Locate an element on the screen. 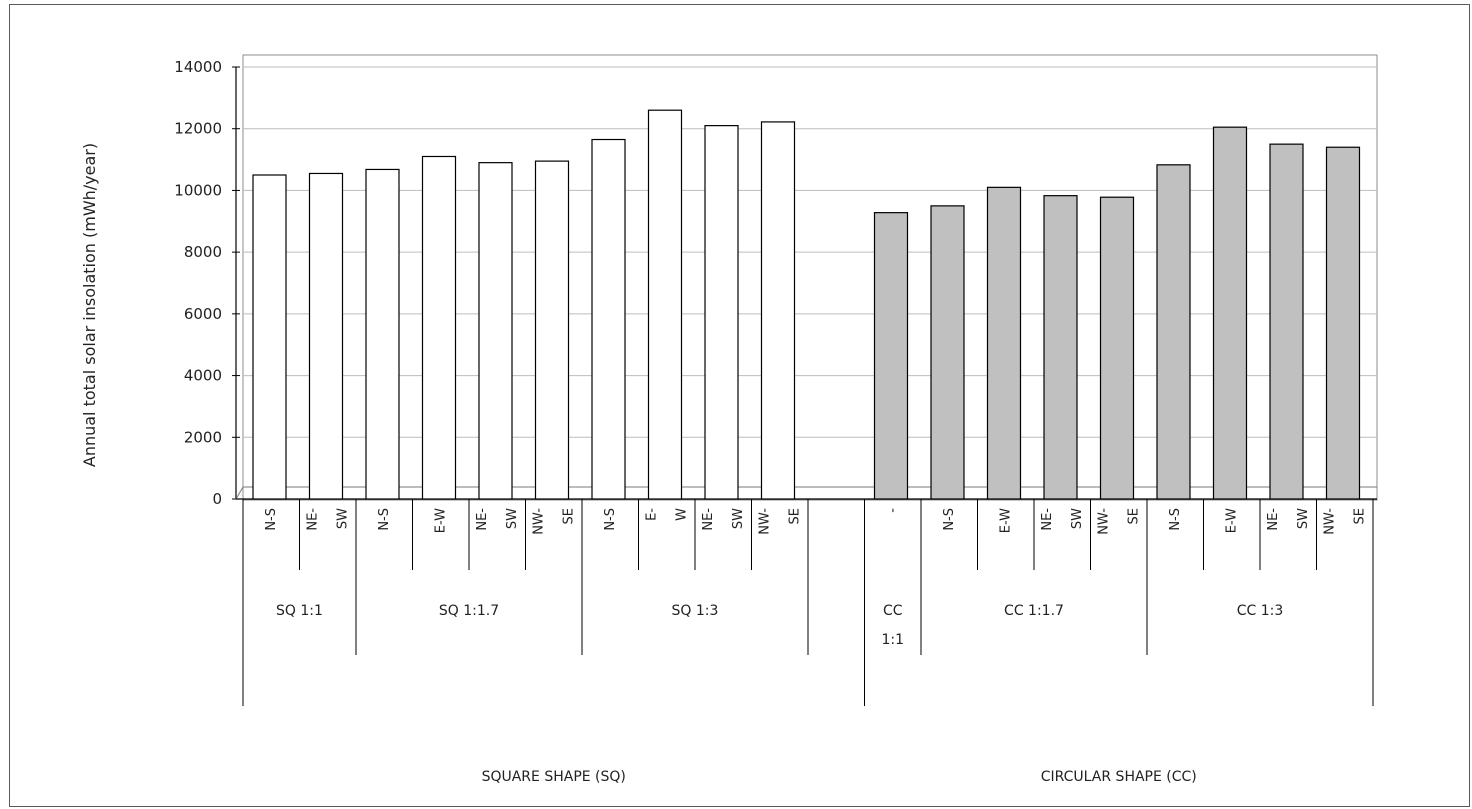 Image resolution: width=1472 pixels, height=809 pixels. subgroup-label: CC 1:1.7 is located at coordinates (1034, 611).